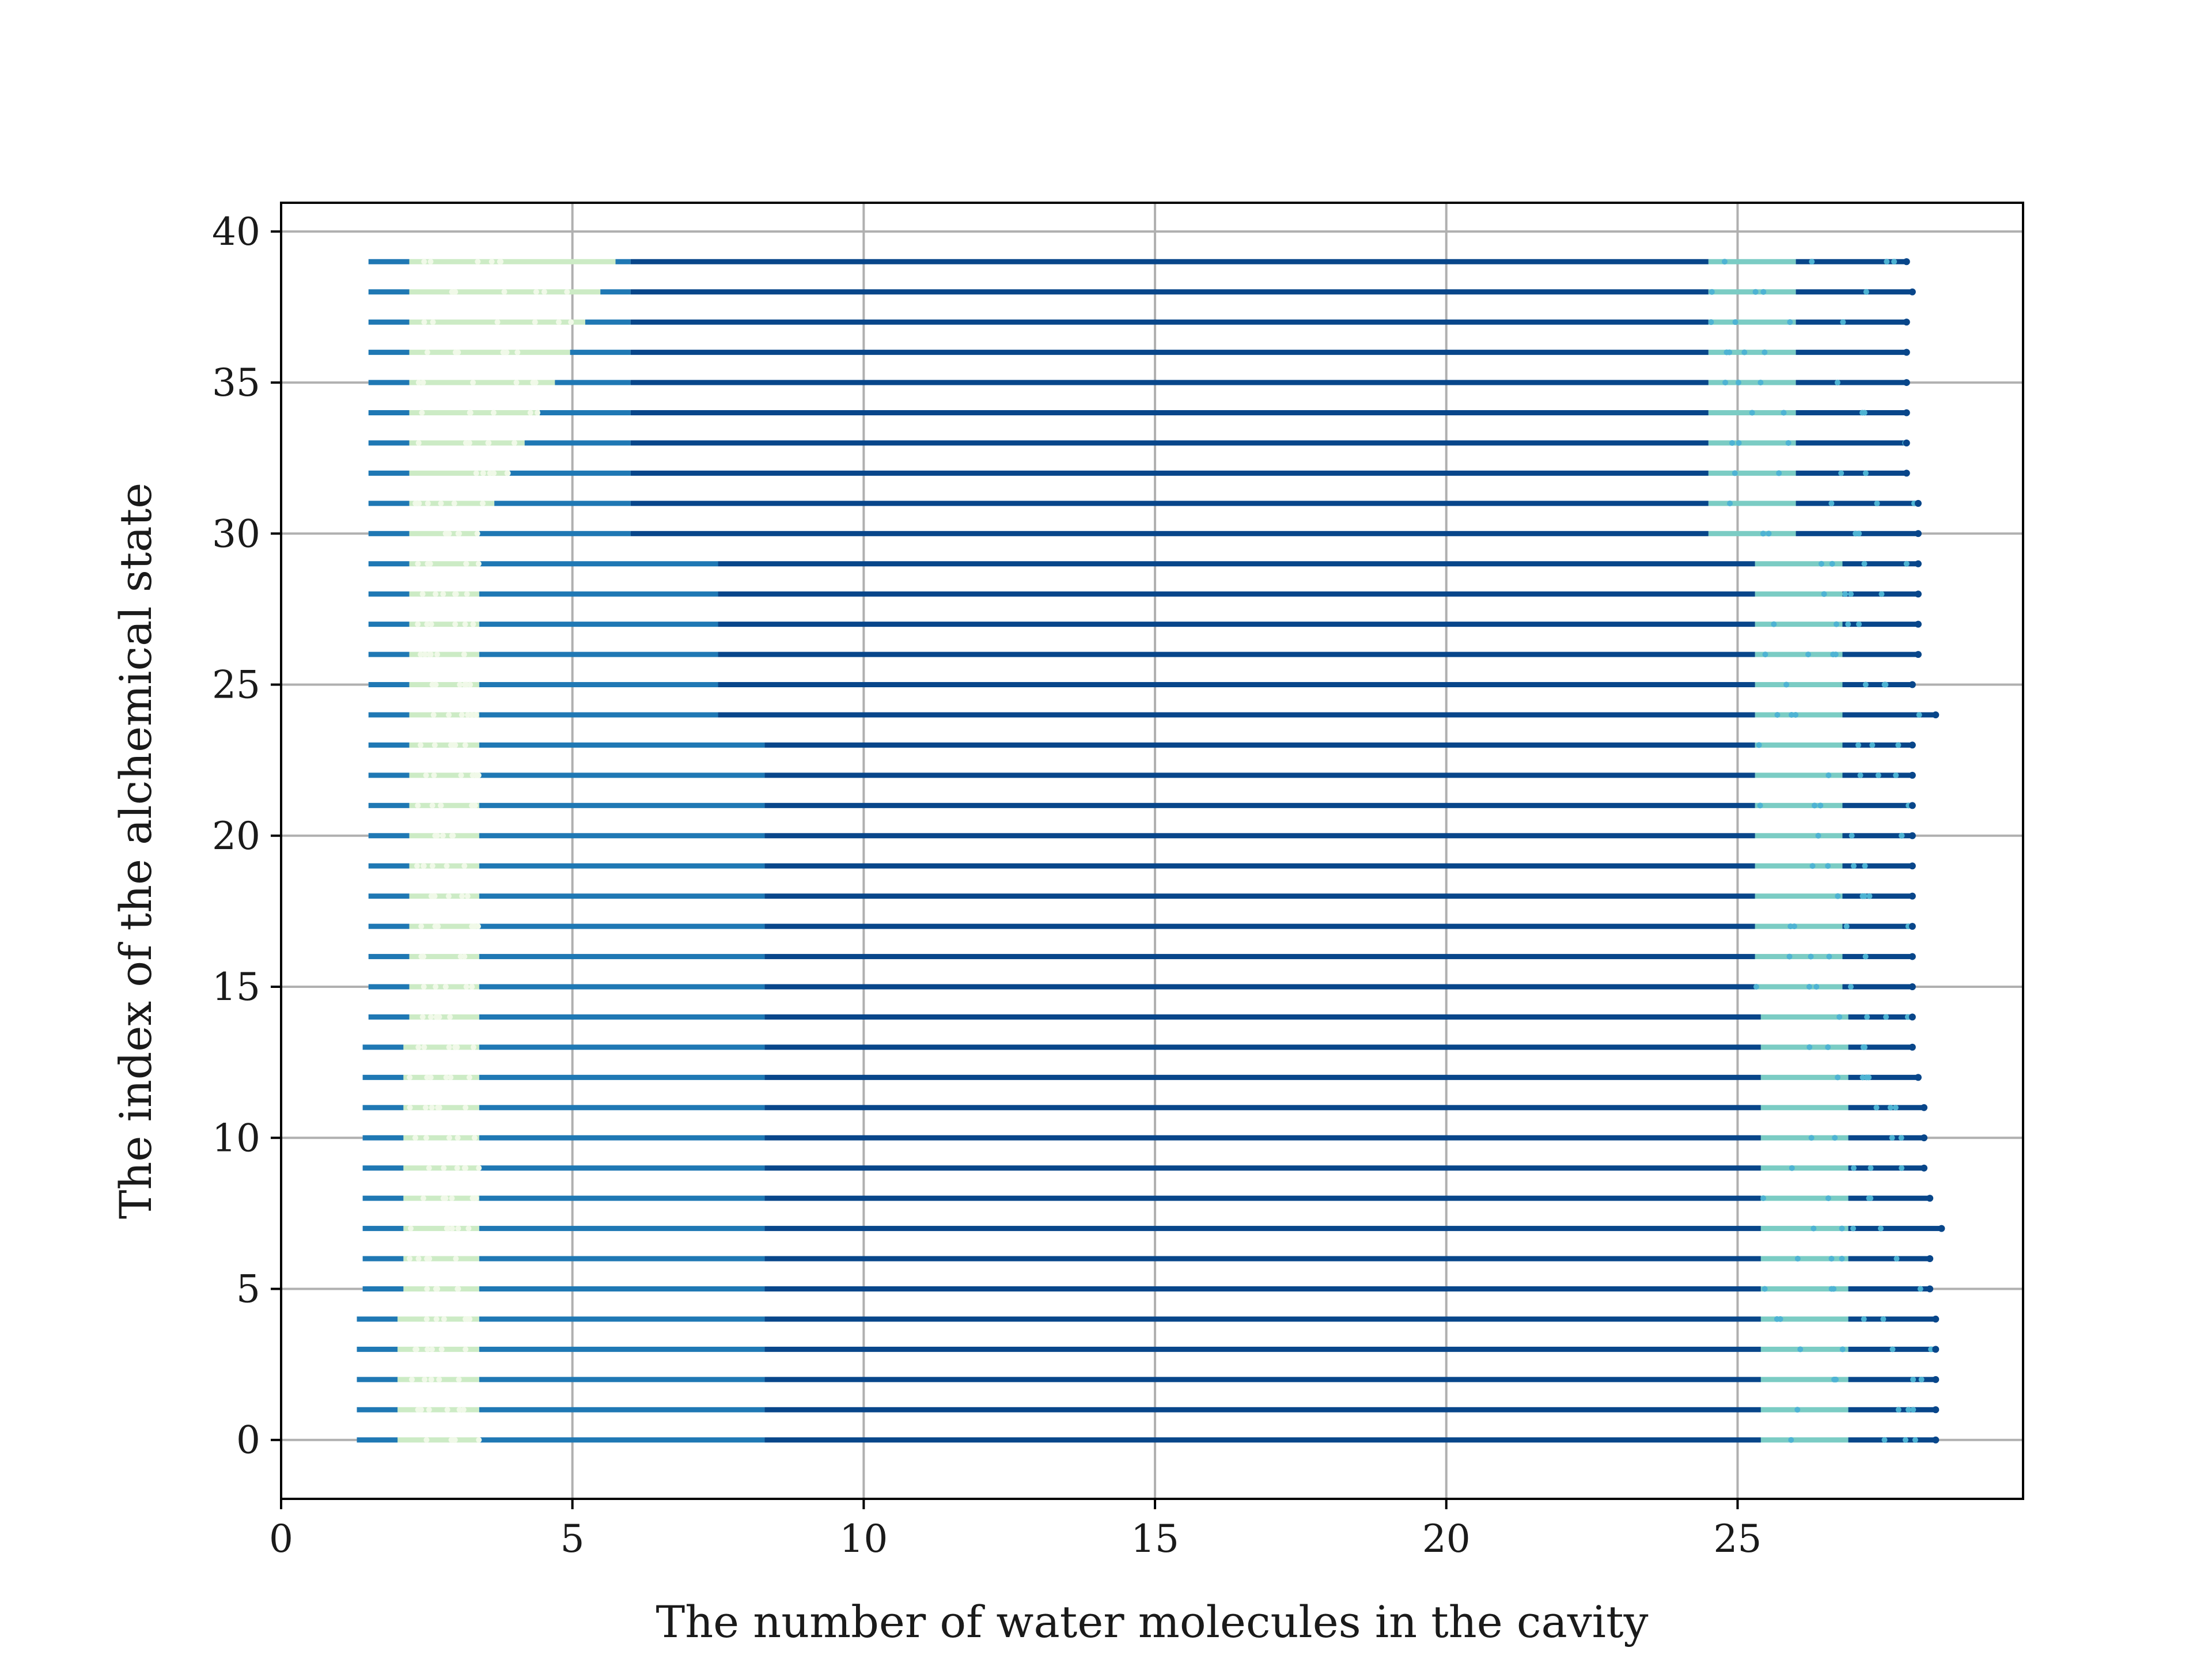 The width and height of the screenshot is (2212, 1659). What do you see at coordinates (1148, 1440) in the screenshot?
I see `state-0-points` at bounding box center [1148, 1440].